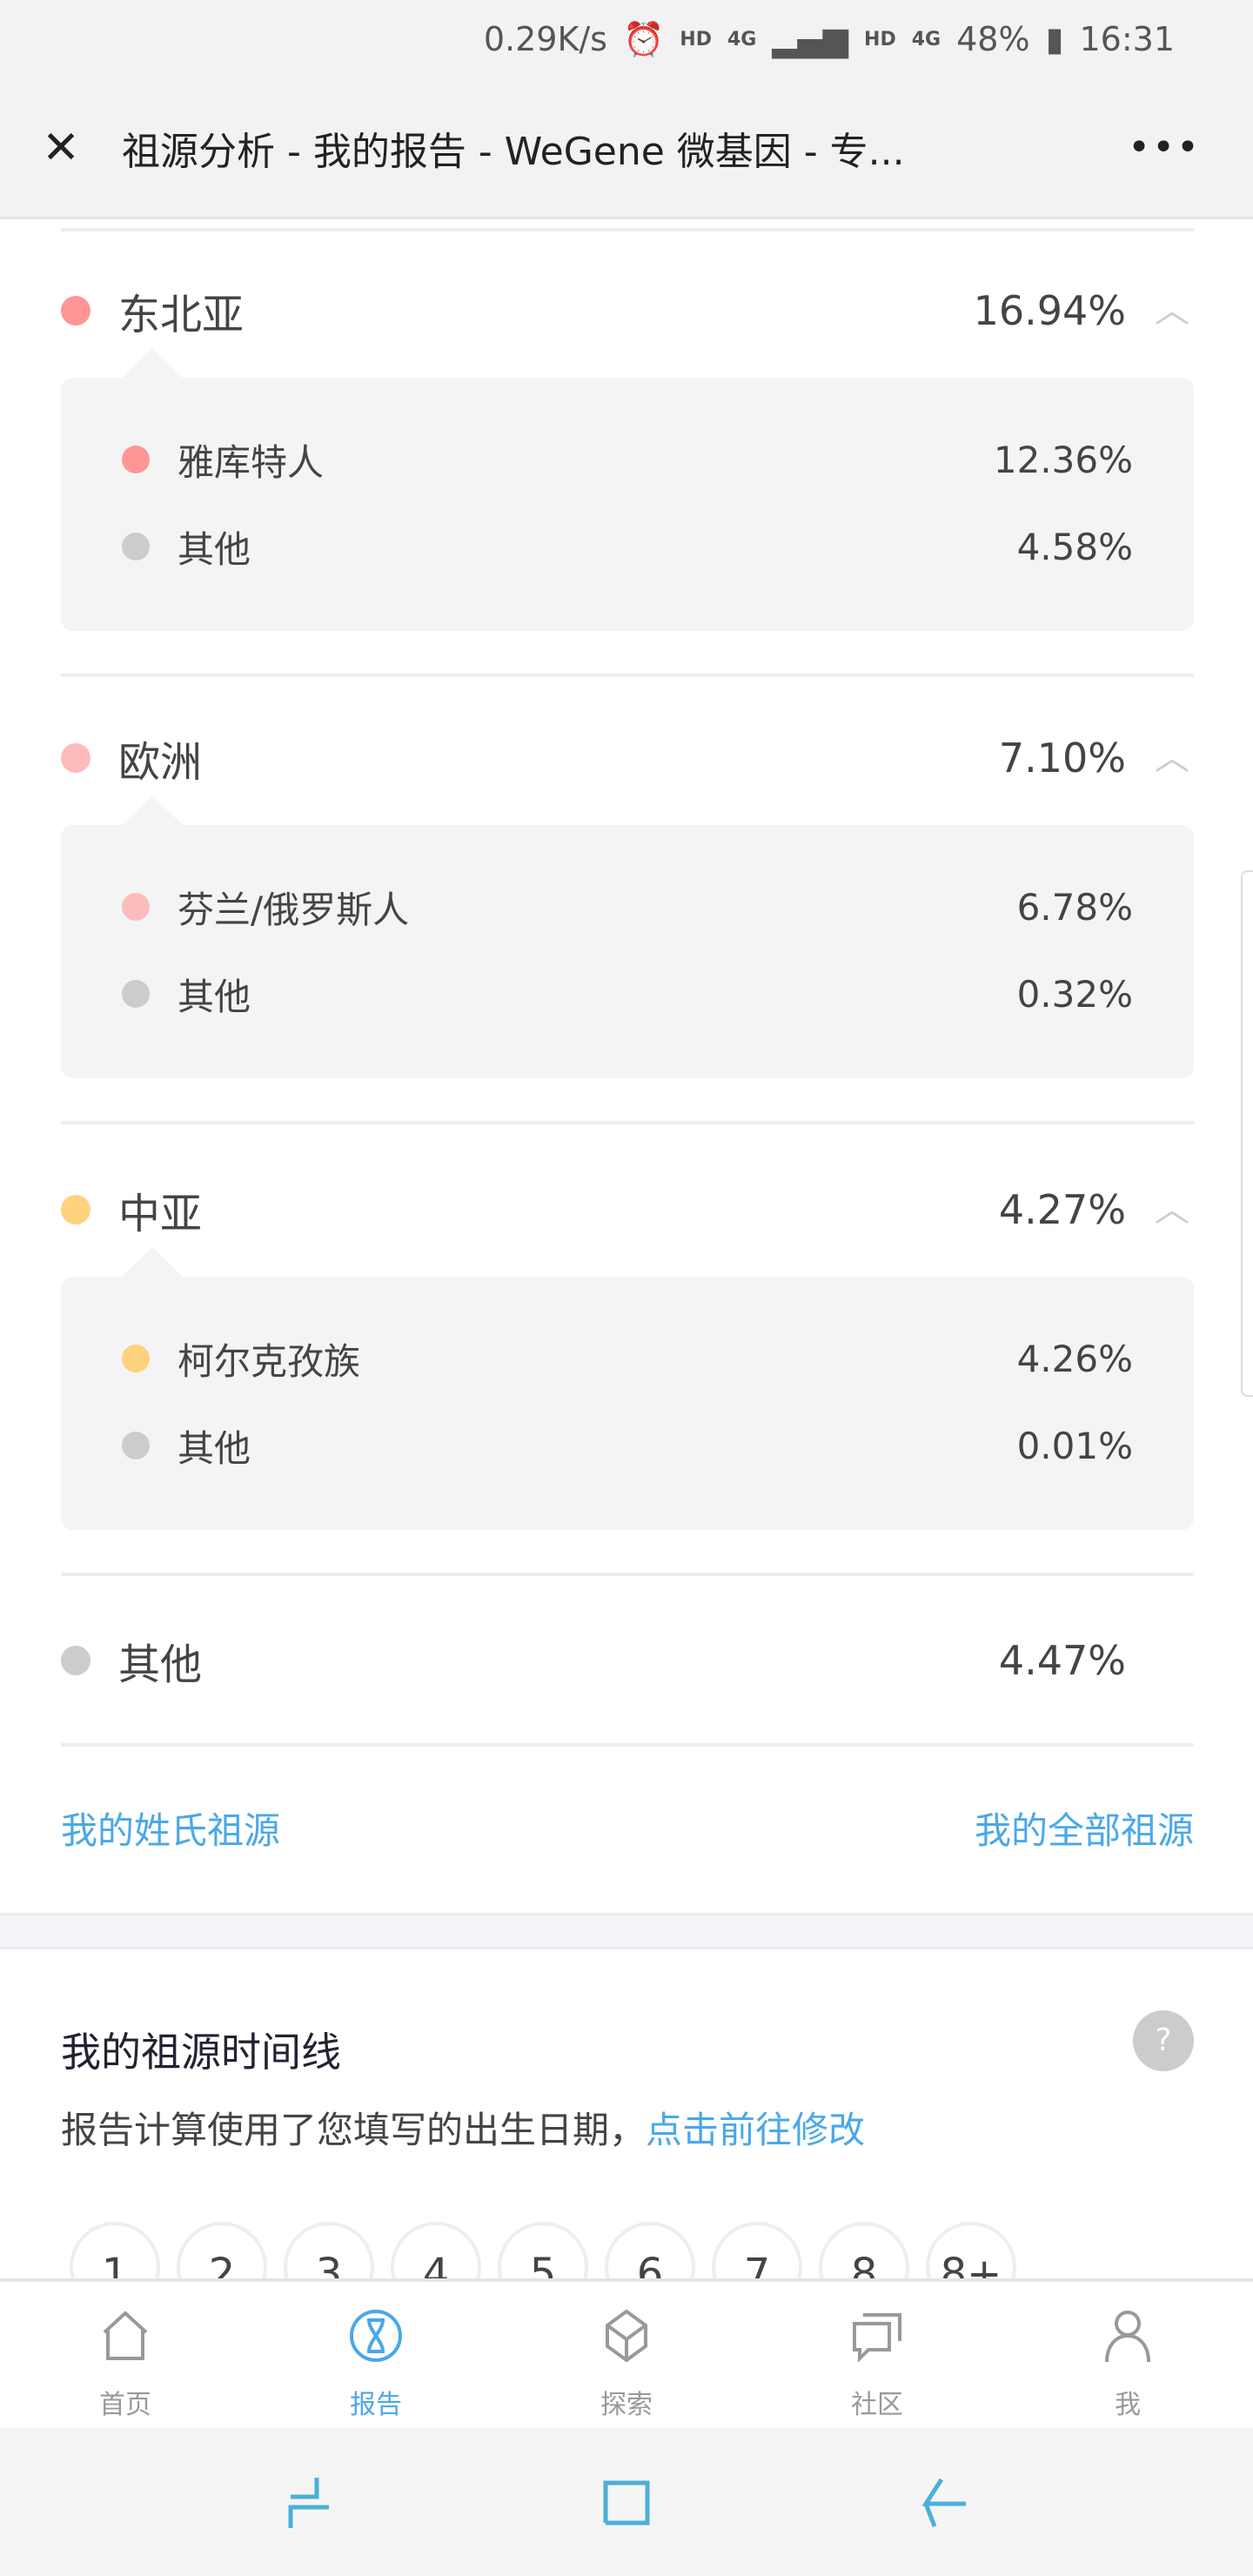 Image resolution: width=1253 pixels, height=2576 pixels. What do you see at coordinates (376, 2336) in the screenshot?
I see `dna-icon` at bounding box center [376, 2336].